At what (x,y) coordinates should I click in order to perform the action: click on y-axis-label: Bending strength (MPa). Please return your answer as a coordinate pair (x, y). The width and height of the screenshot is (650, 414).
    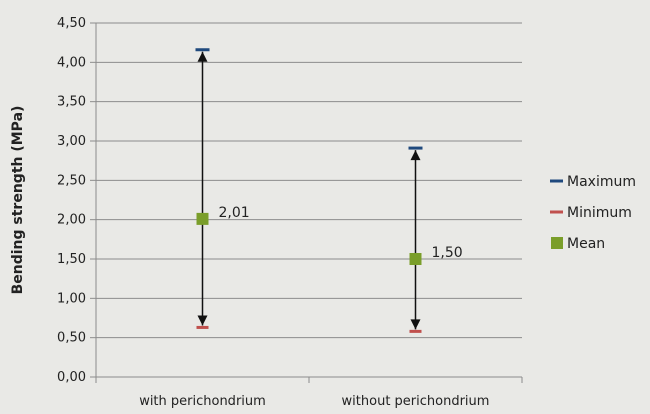
    Looking at the image, I should click on (18, 200).